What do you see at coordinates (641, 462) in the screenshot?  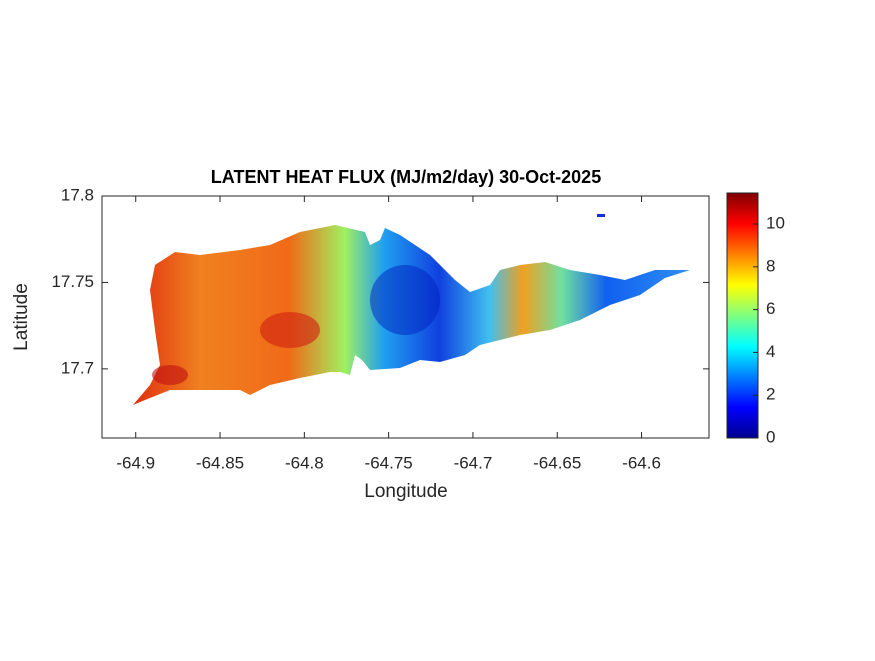 I see `x-tick-label: -64.6` at bounding box center [641, 462].